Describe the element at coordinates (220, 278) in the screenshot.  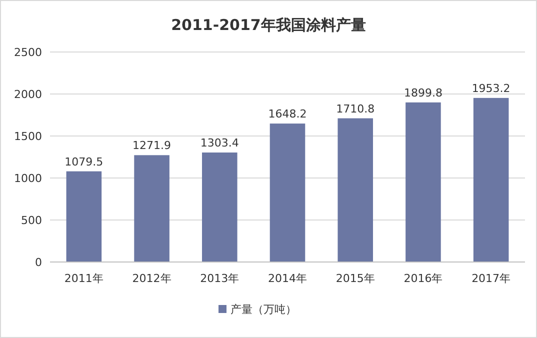
I see `x-tick-label: 2013年` at that location.